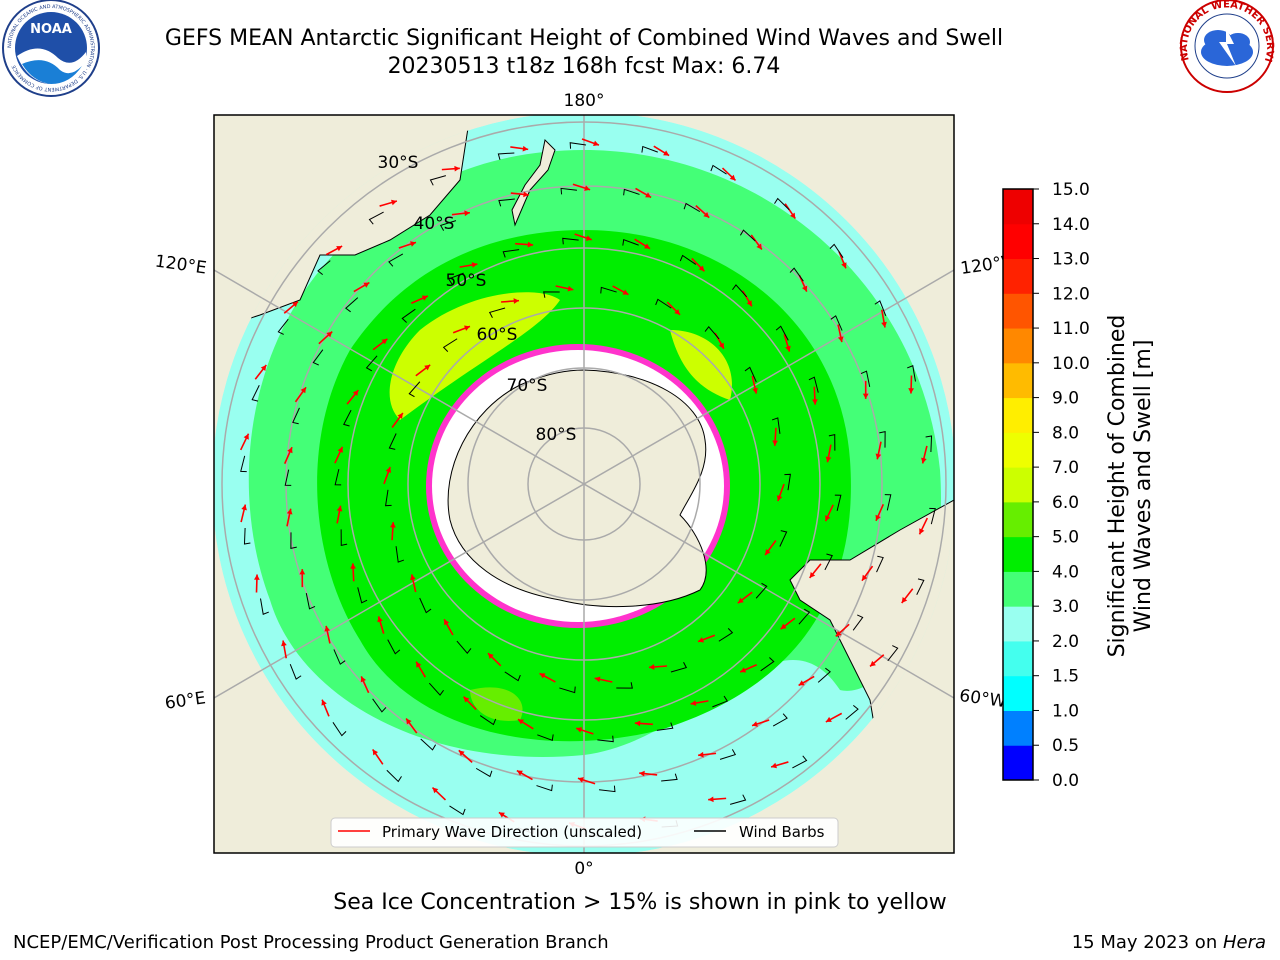 Image resolution: width=1280 pixels, height=960 pixels. Describe the element at coordinates (1117, 486) in the screenshot. I see `colorbar-label-line1: Significant Height of Combined` at that location.